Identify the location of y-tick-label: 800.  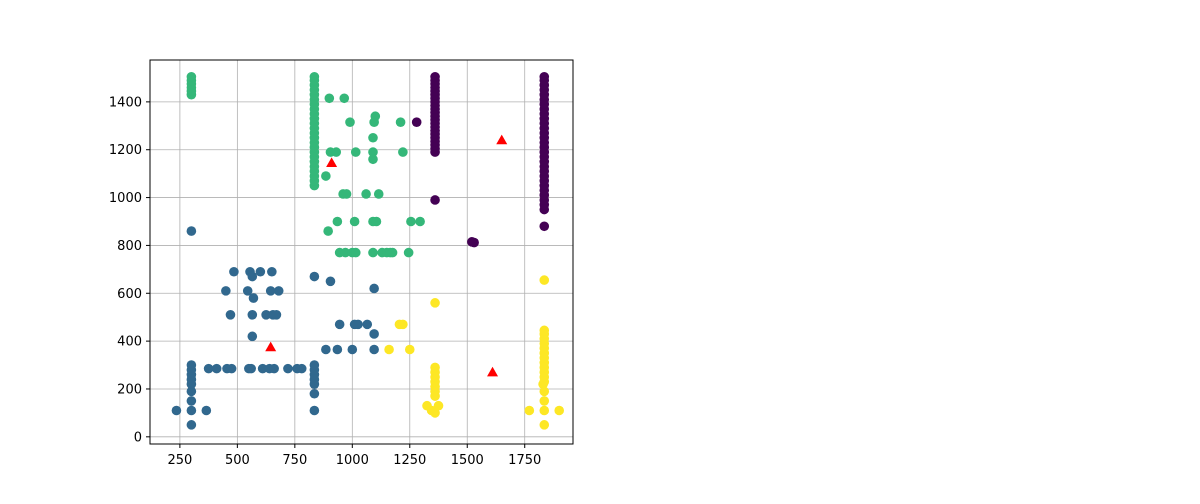
(129, 246).